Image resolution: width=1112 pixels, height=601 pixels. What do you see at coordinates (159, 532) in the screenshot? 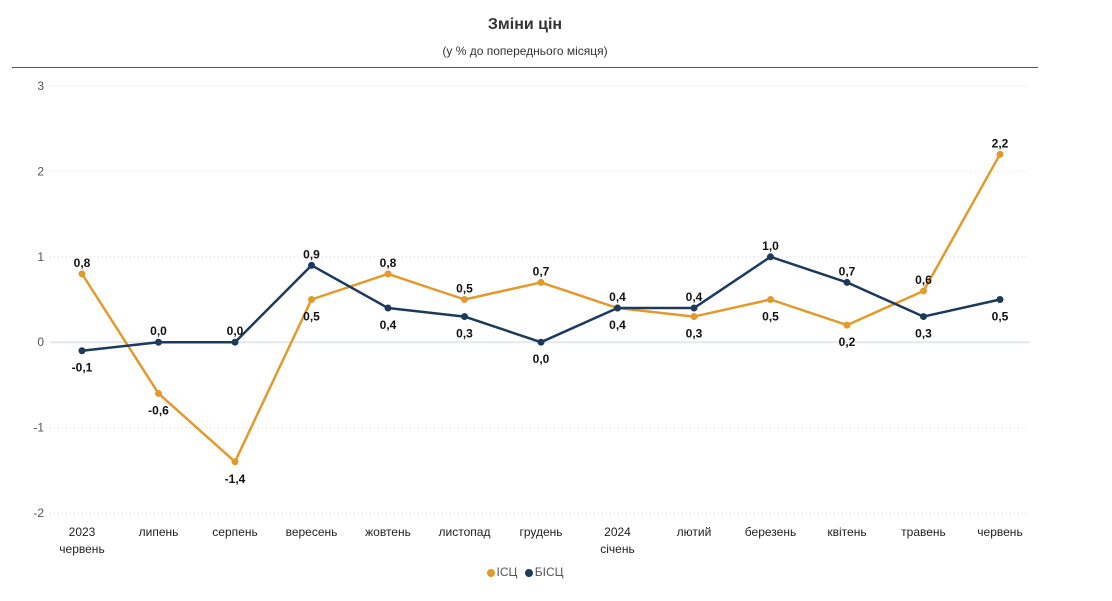
I see `x-tick-label: липень` at bounding box center [159, 532].